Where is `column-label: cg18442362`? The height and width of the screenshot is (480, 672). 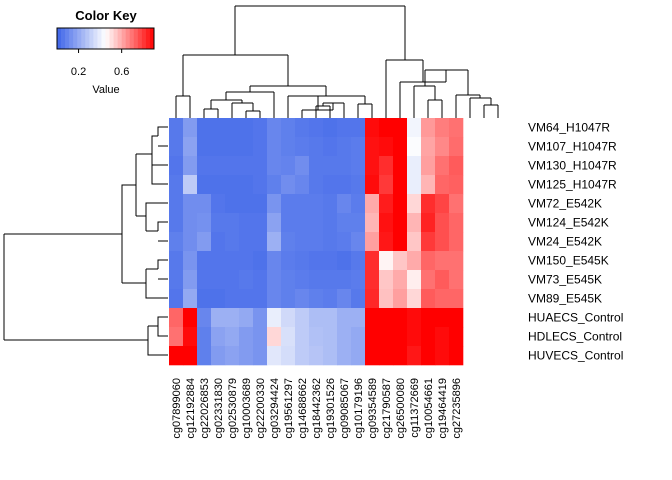 column-label: cg18442362 is located at coordinates (317, 408).